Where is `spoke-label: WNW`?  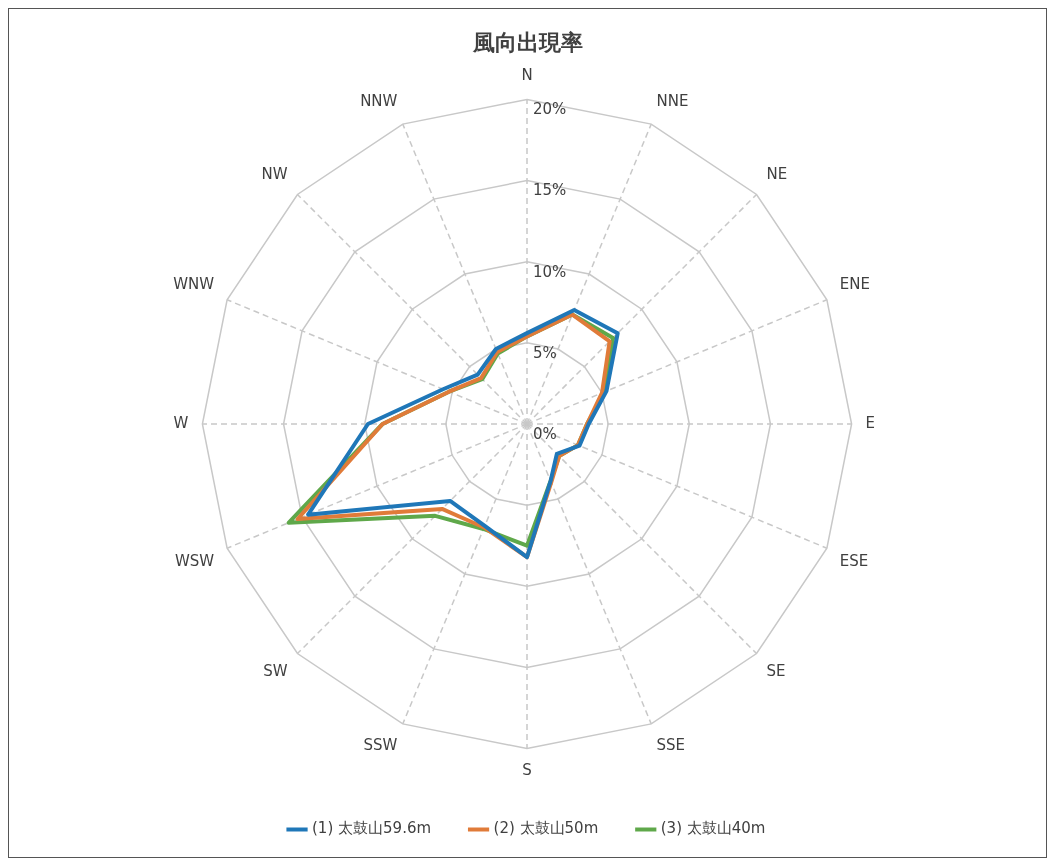 spoke-label: WNW is located at coordinates (194, 284).